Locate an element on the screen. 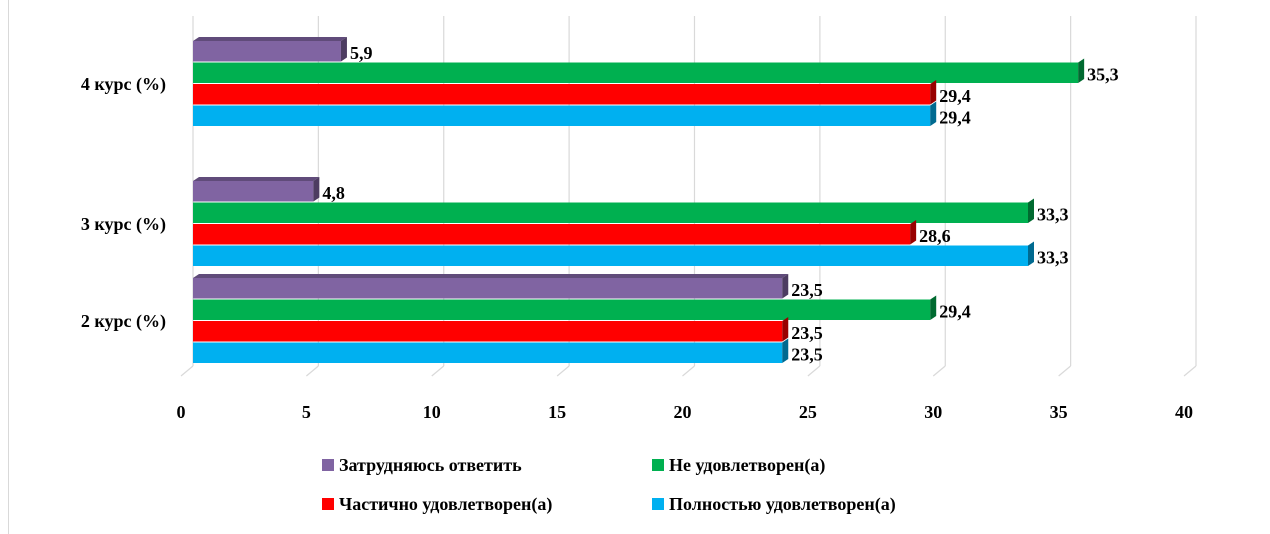  x-tick-label: 10 is located at coordinates (432, 412).